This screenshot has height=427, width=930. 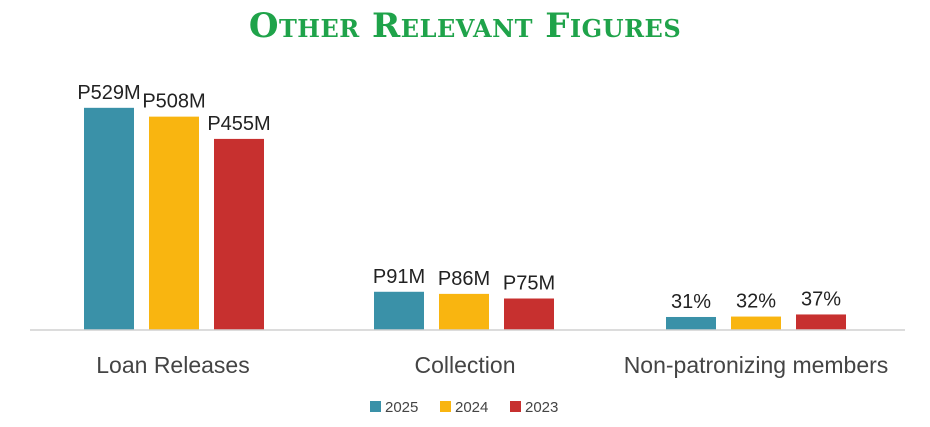 I want to click on category-label: Collection, so click(x=465, y=365).